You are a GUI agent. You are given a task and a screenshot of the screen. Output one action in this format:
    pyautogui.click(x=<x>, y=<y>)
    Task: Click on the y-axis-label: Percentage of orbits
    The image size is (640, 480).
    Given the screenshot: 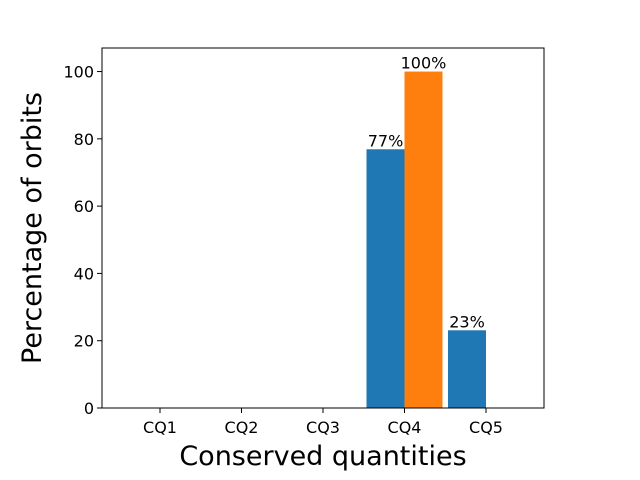 What is the action you would take?
    pyautogui.click(x=32, y=228)
    